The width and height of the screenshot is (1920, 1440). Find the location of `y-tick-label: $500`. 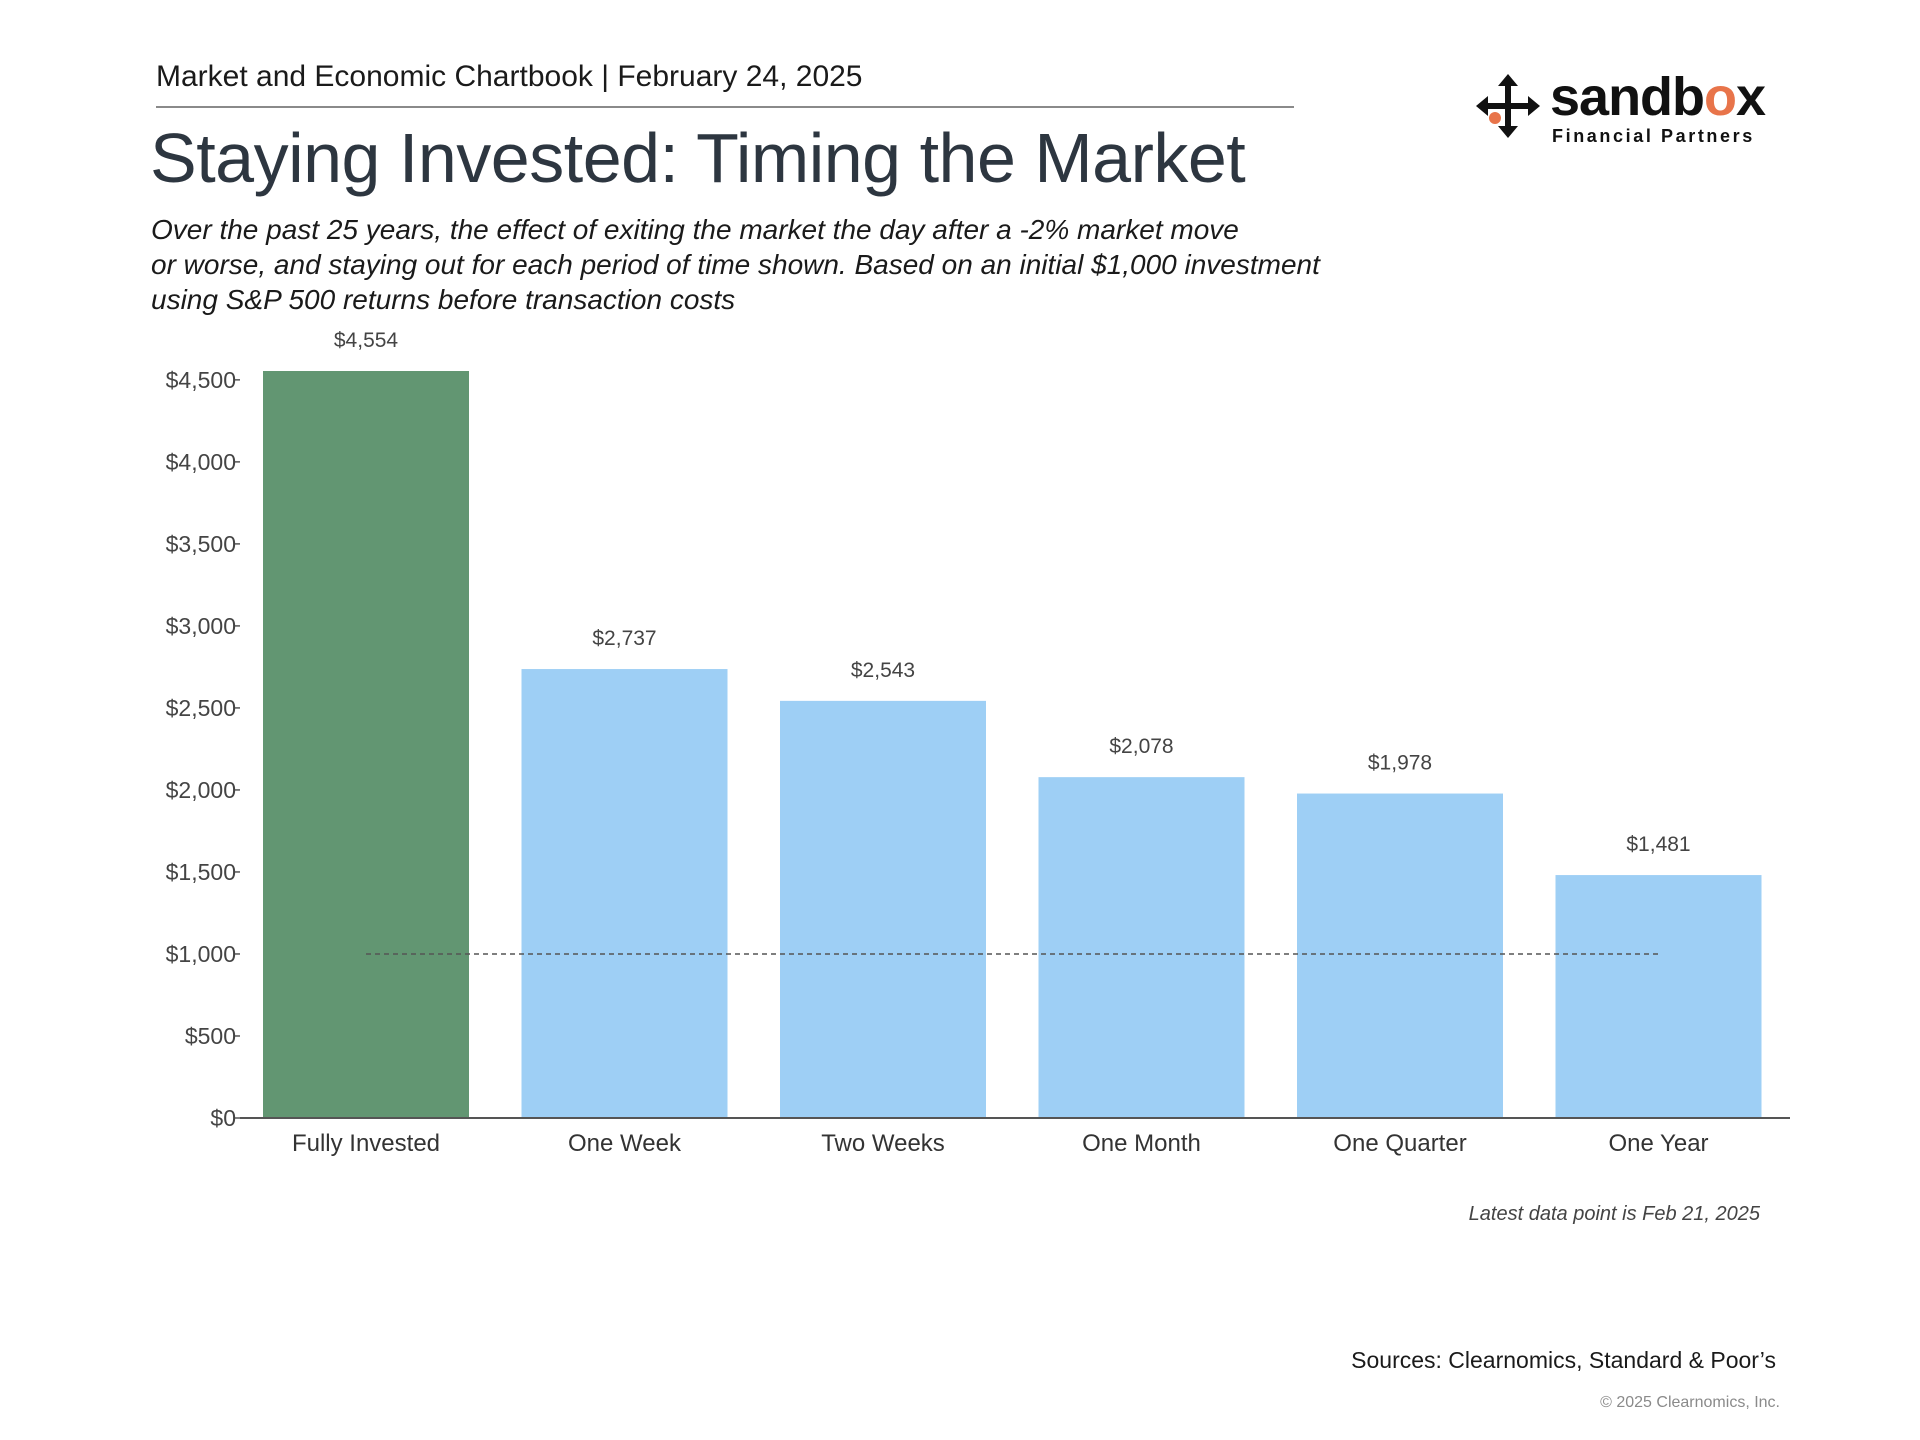

y-tick-label: $500 is located at coordinates (210, 1036).